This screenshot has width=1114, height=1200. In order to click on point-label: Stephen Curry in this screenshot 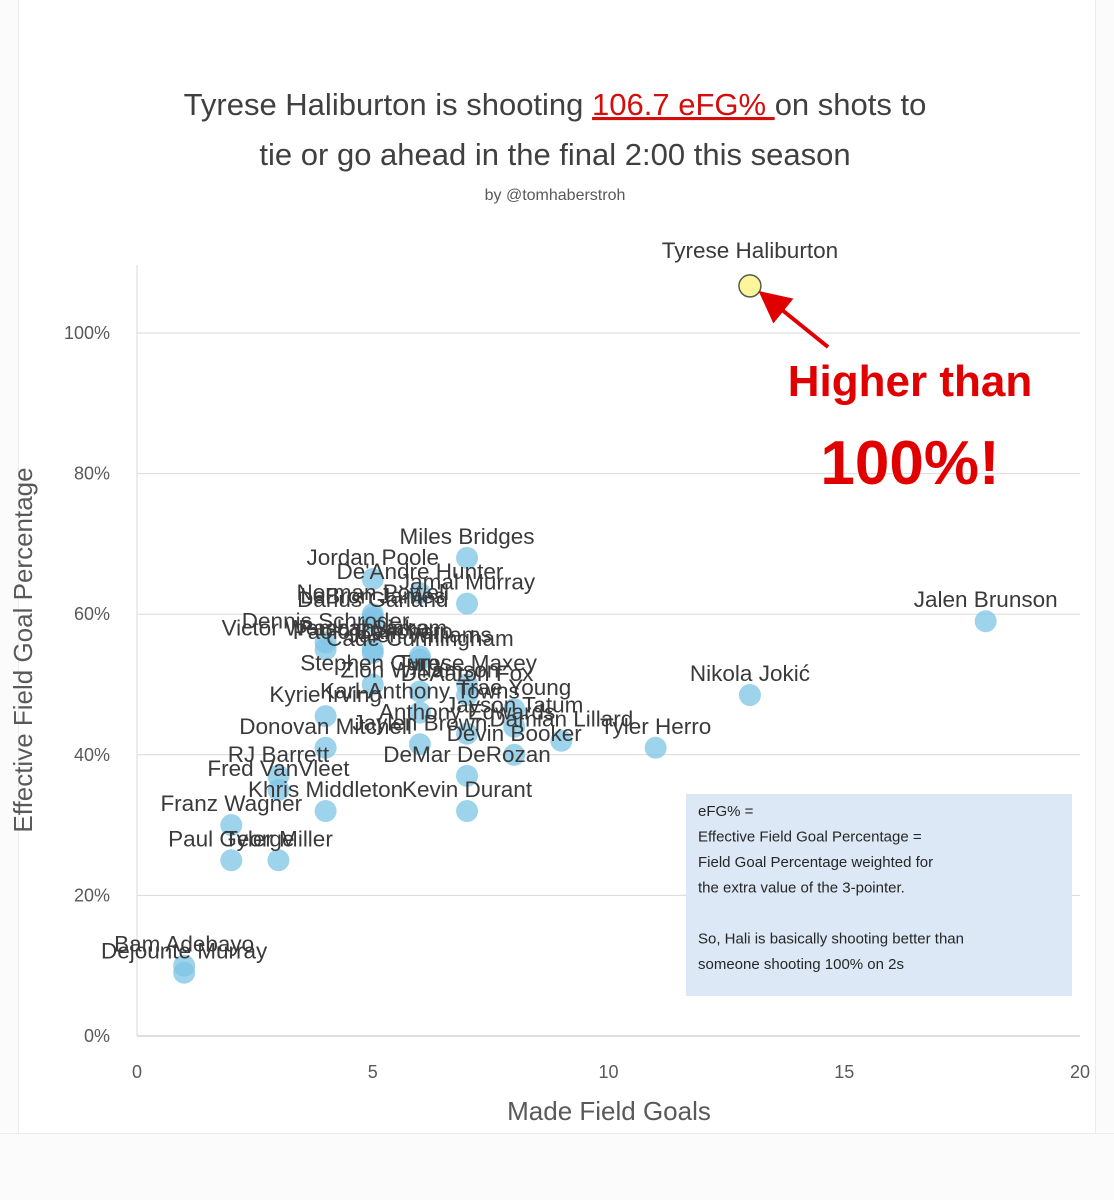, I will do `click(373, 663)`.